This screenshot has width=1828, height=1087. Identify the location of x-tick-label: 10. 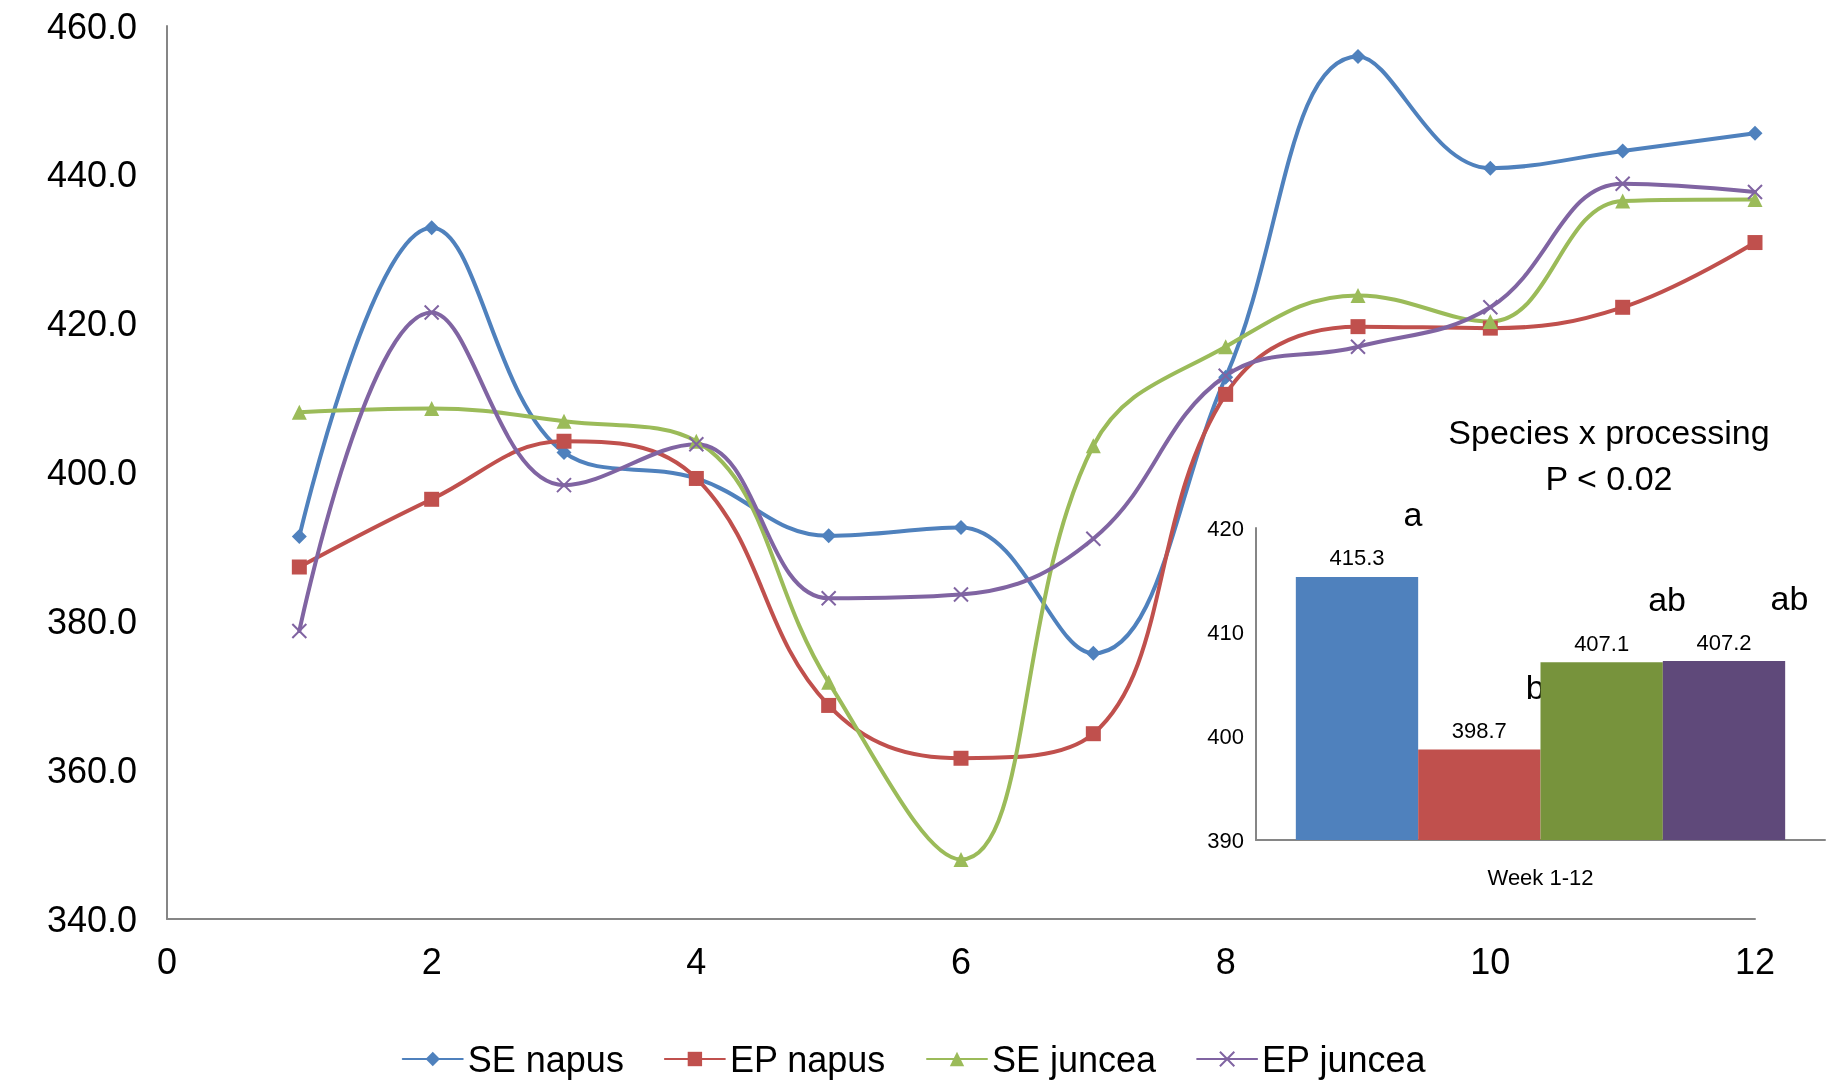
(1490, 961).